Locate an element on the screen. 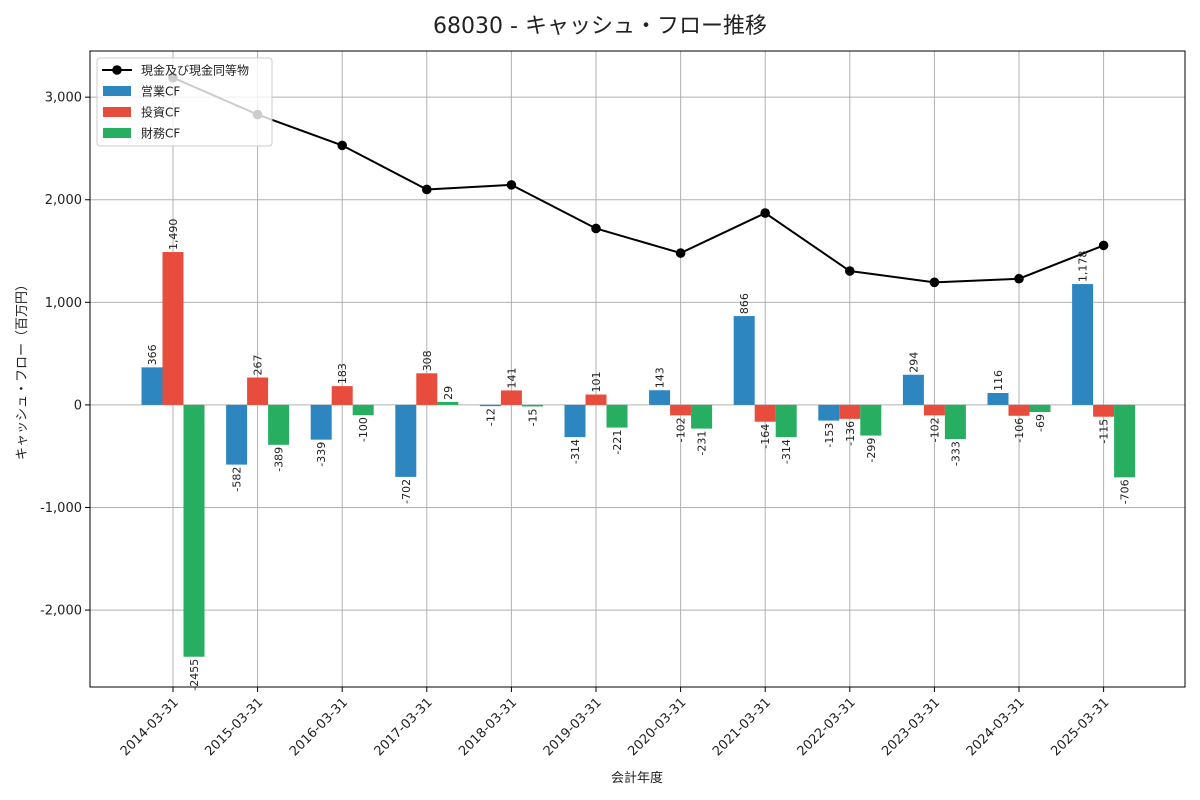  bar-value-label: -231 is located at coordinates (702, 443).